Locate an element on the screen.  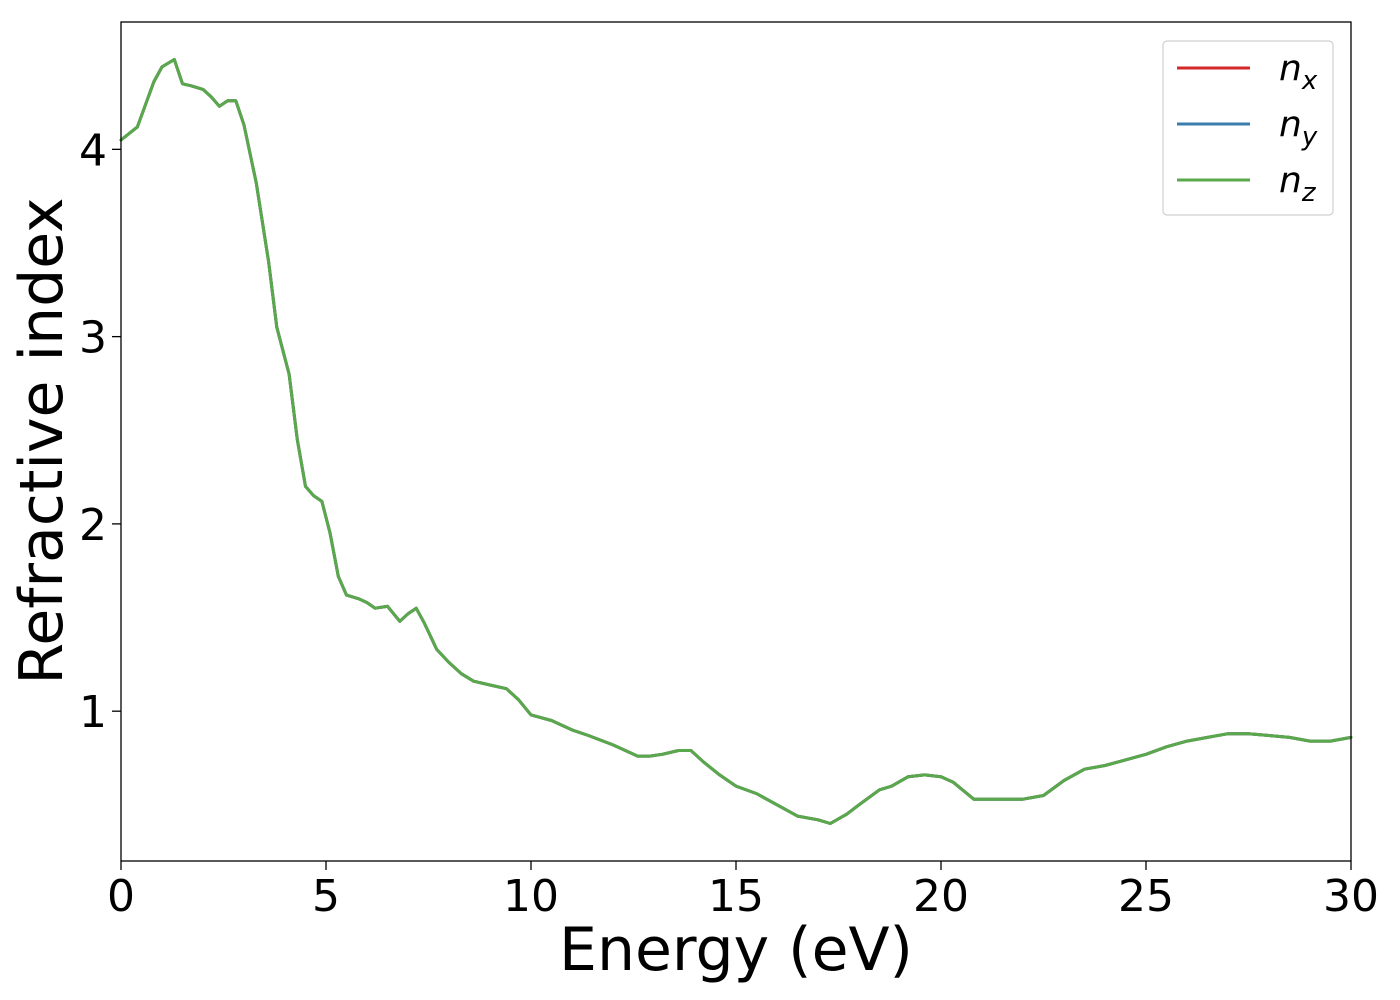
y-tick-label: 1 is located at coordinates (93, 712).